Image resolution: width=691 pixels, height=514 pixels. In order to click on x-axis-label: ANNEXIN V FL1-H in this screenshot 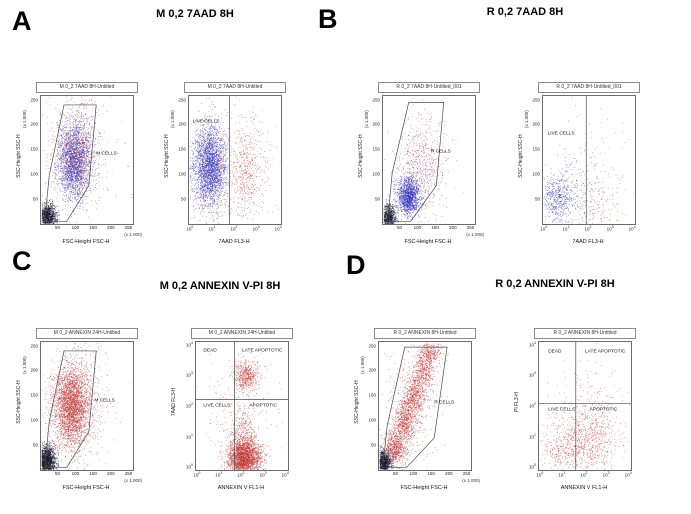, I will do `click(241, 488)`.